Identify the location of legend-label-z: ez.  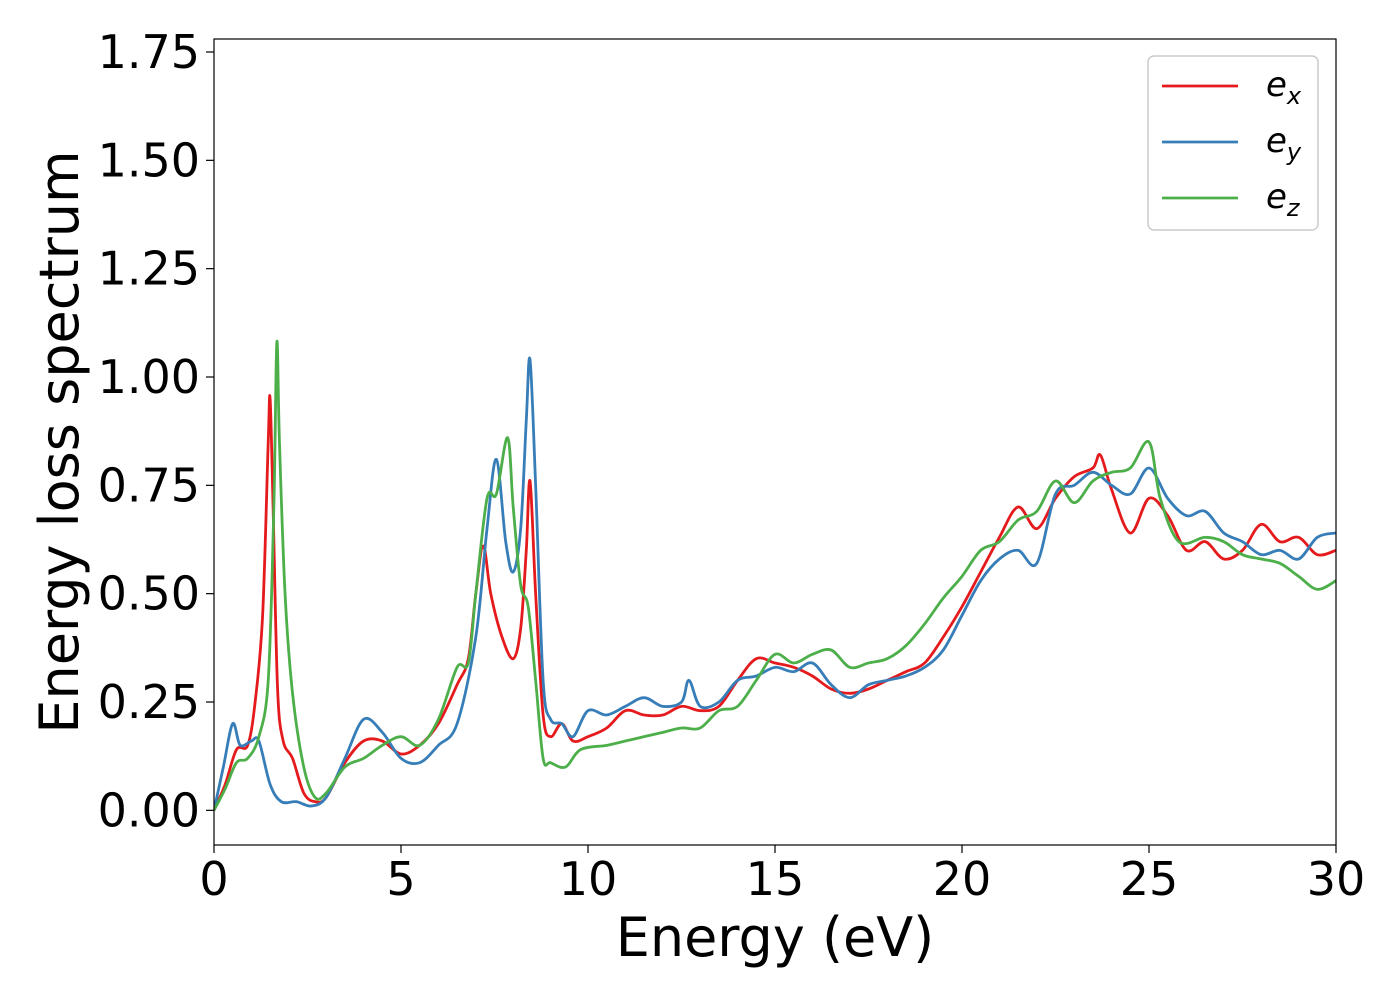
(1283, 199).